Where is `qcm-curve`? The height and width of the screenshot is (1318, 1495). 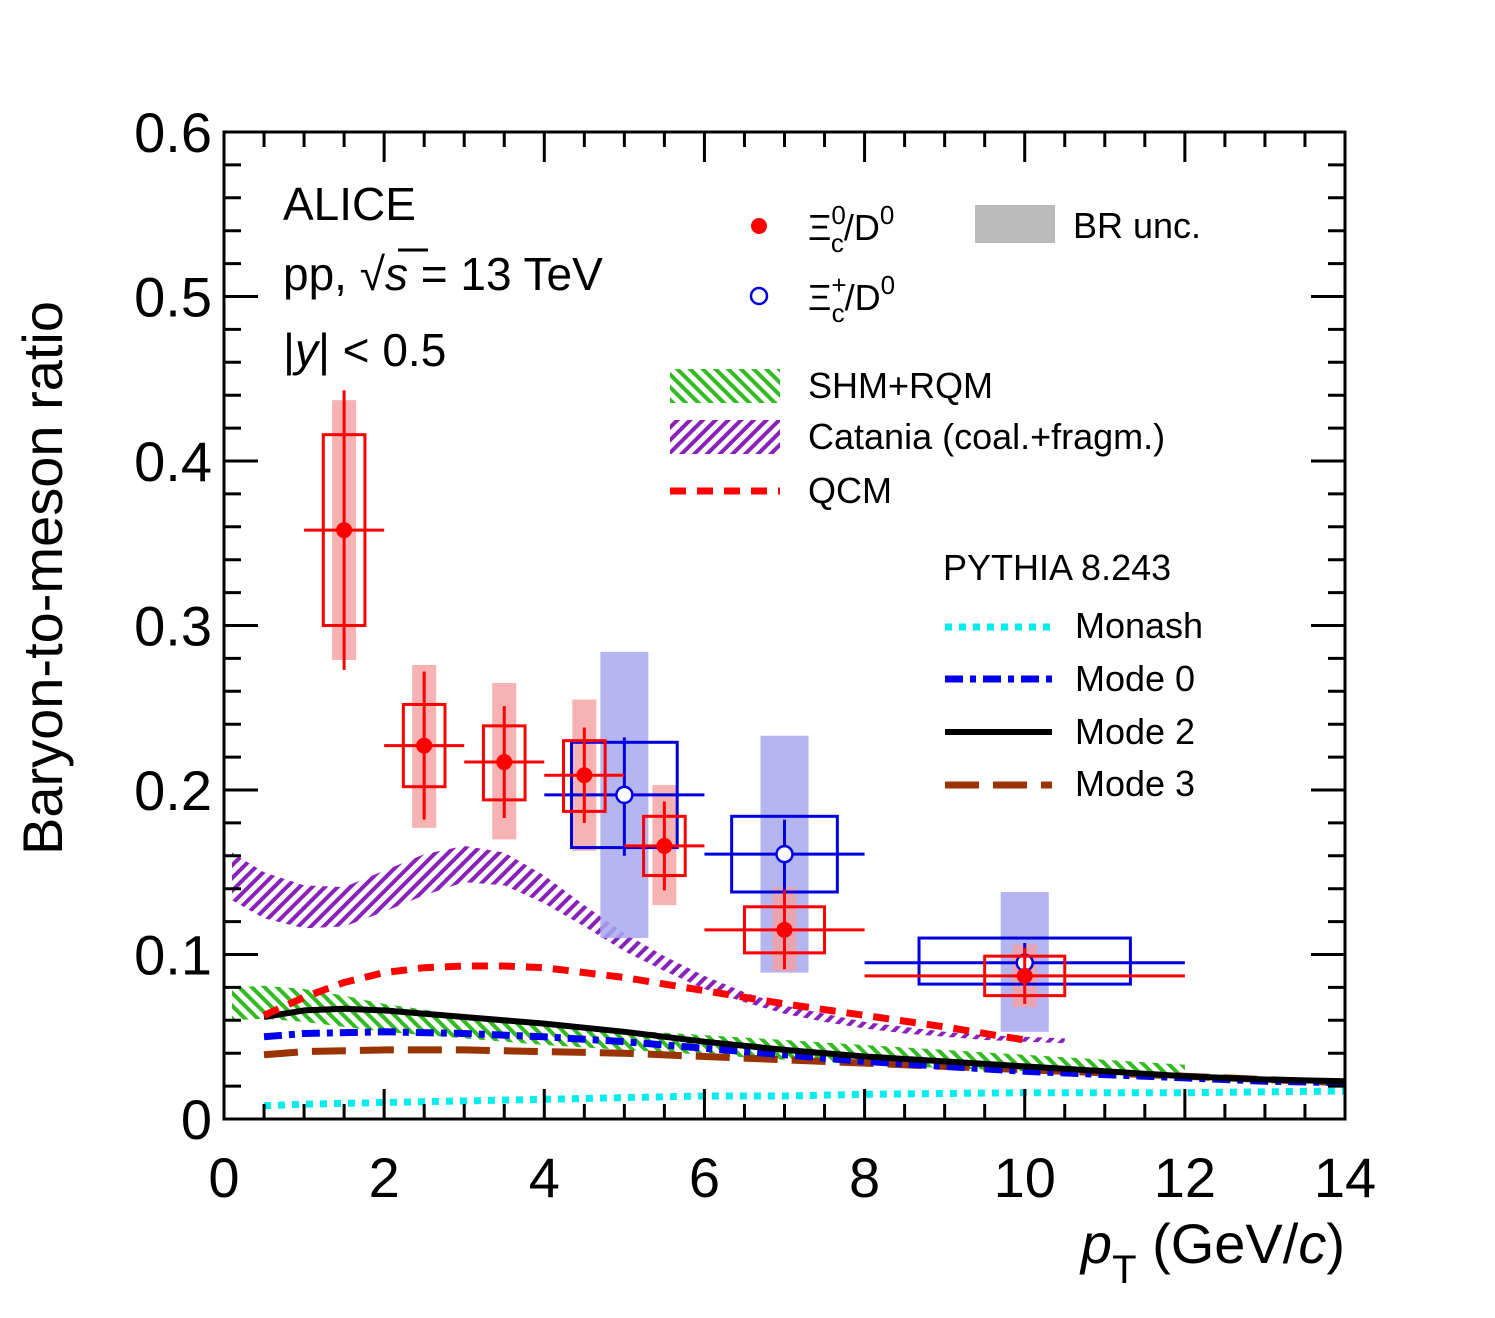
qcm-curve is located at coordinates (644, 1003).